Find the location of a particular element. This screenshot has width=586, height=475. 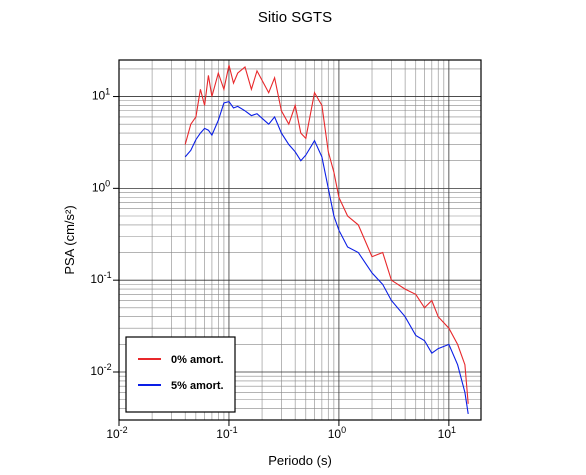

x-tick-label: 10⁻¹ is located at coordinates (226, 433).